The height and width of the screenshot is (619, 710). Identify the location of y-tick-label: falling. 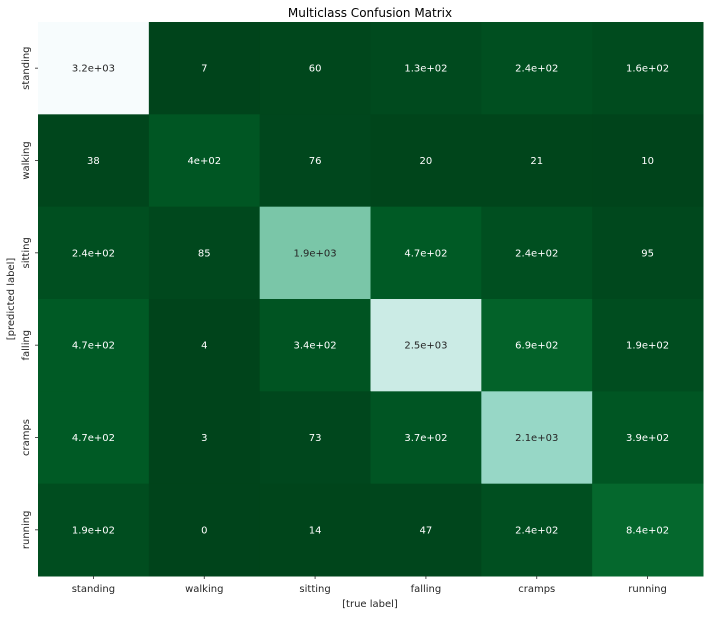
(26, 345).